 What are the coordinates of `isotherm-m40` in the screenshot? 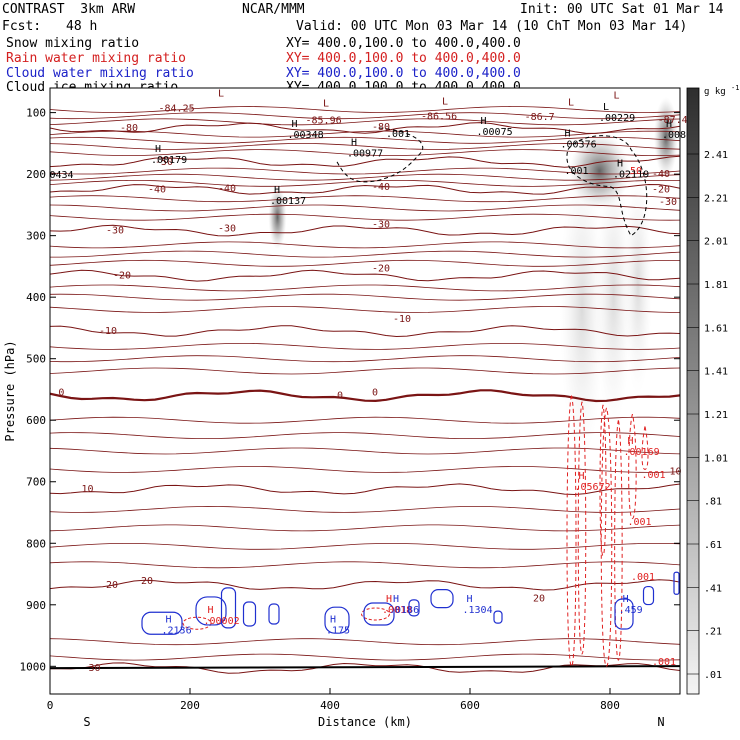 It's located at (365, 189).